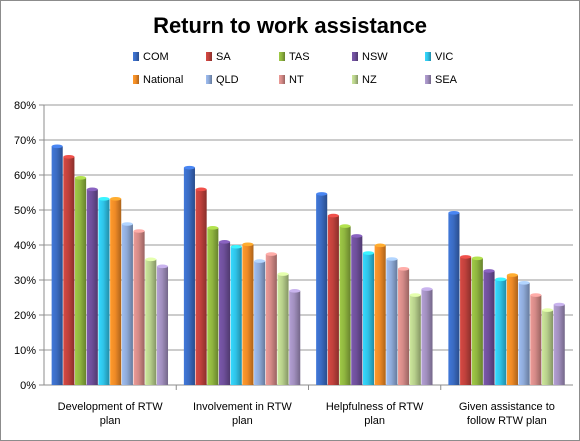  What do you see at coordinates (25, 316) in the screenshot?
I see `y-tick-label: 20%` at bounding box center [25, 316].